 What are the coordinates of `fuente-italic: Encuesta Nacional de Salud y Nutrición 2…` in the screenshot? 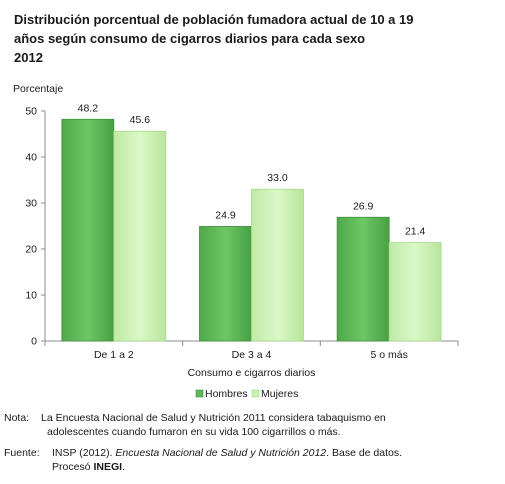 It's located at (221, 453).